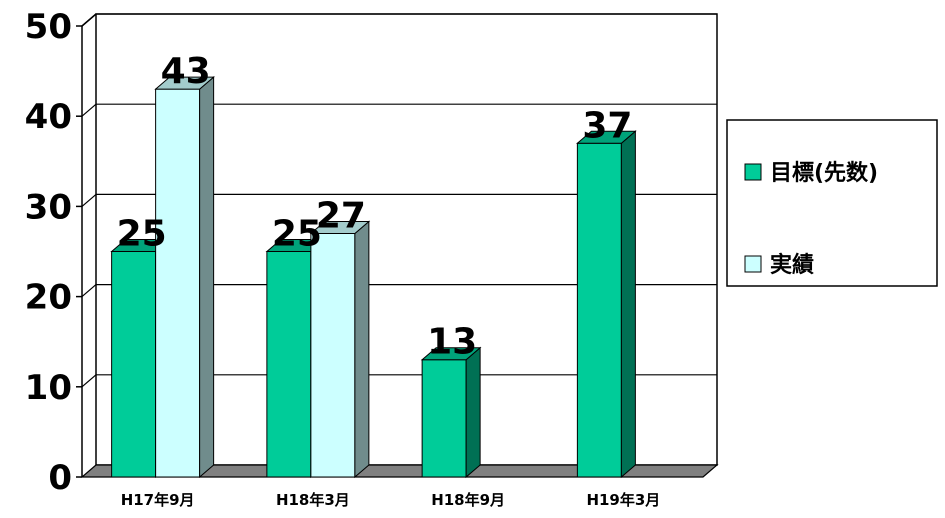  Describe the element at coordinates (186, 71) in the screenshot. I see `data-label: 43` at that location.